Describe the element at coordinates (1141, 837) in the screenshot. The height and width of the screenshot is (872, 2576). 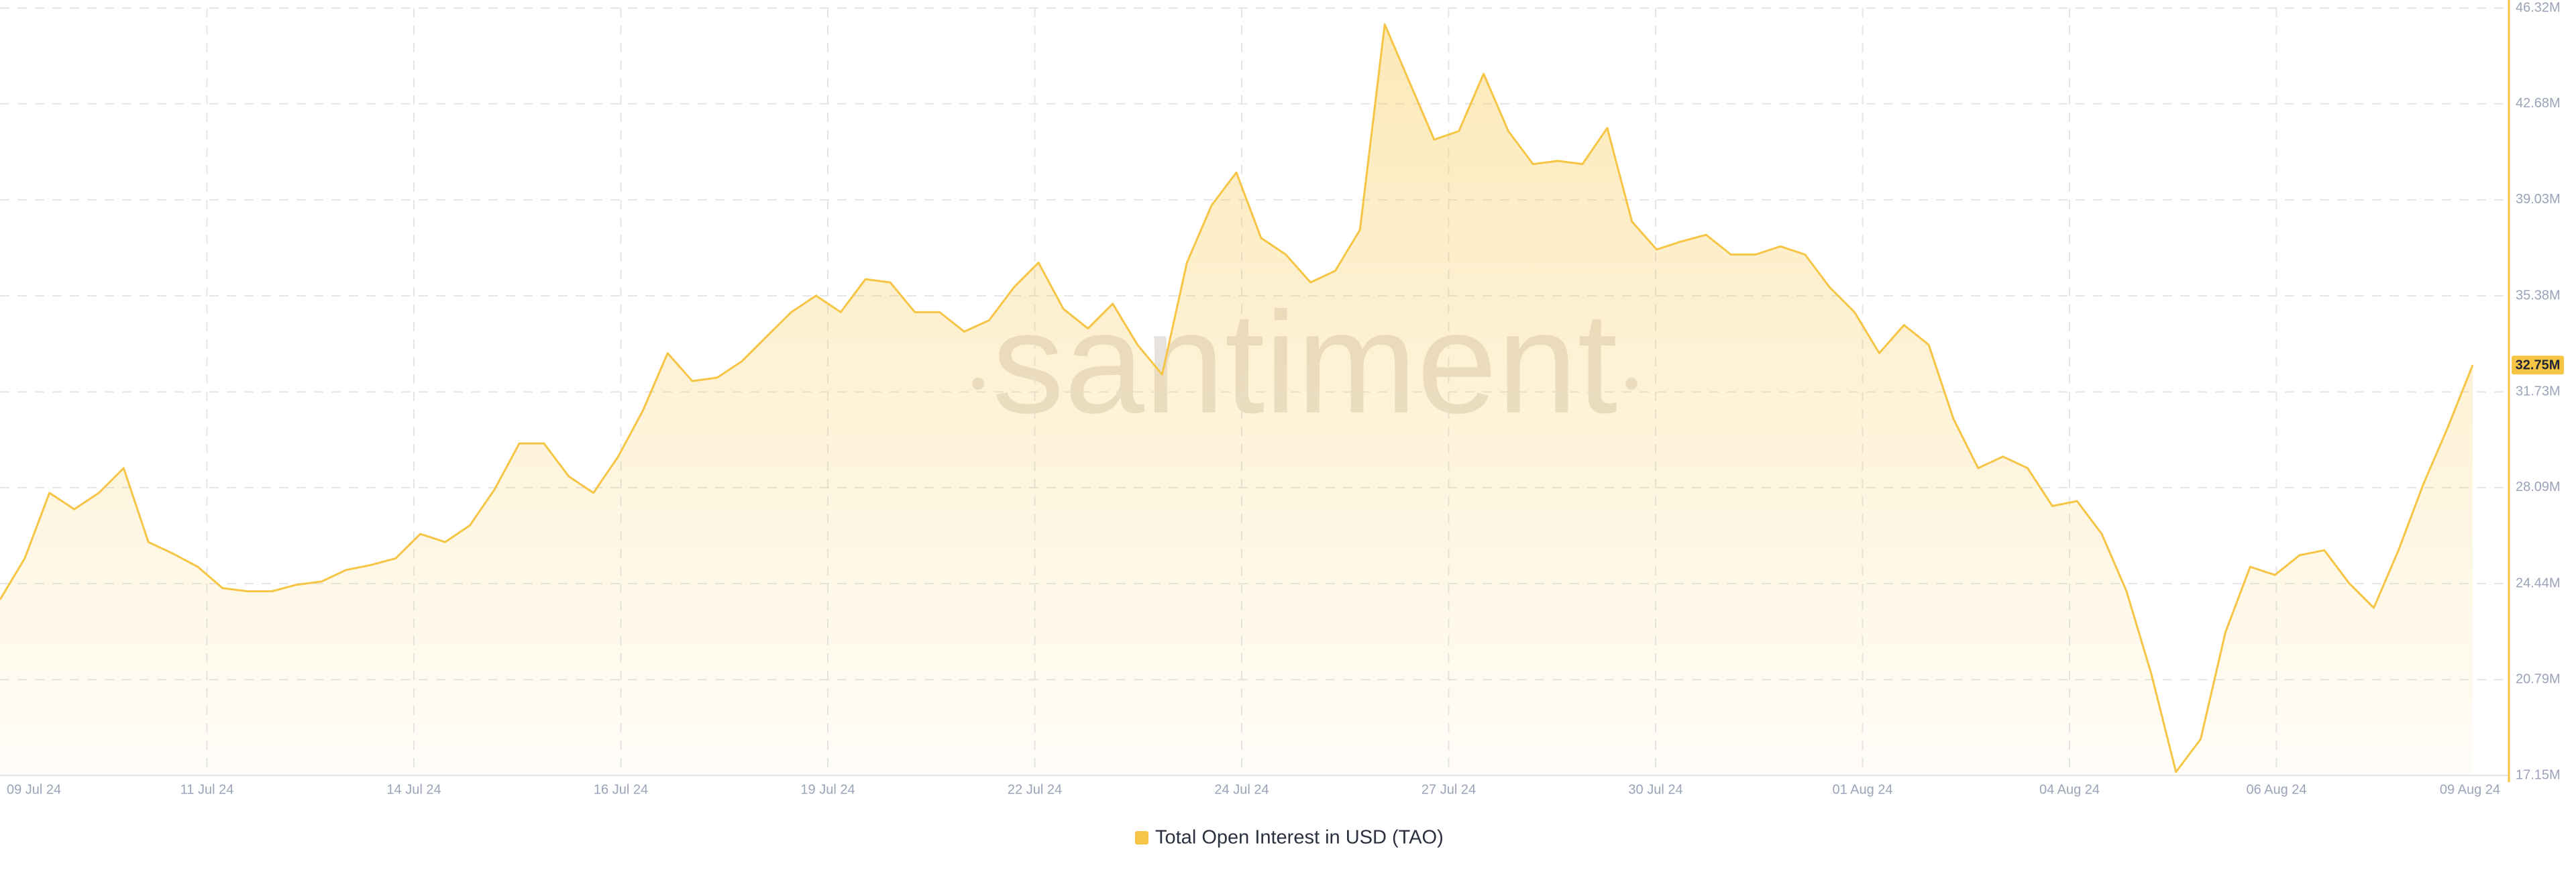
I see `legend-swatch` at that location.